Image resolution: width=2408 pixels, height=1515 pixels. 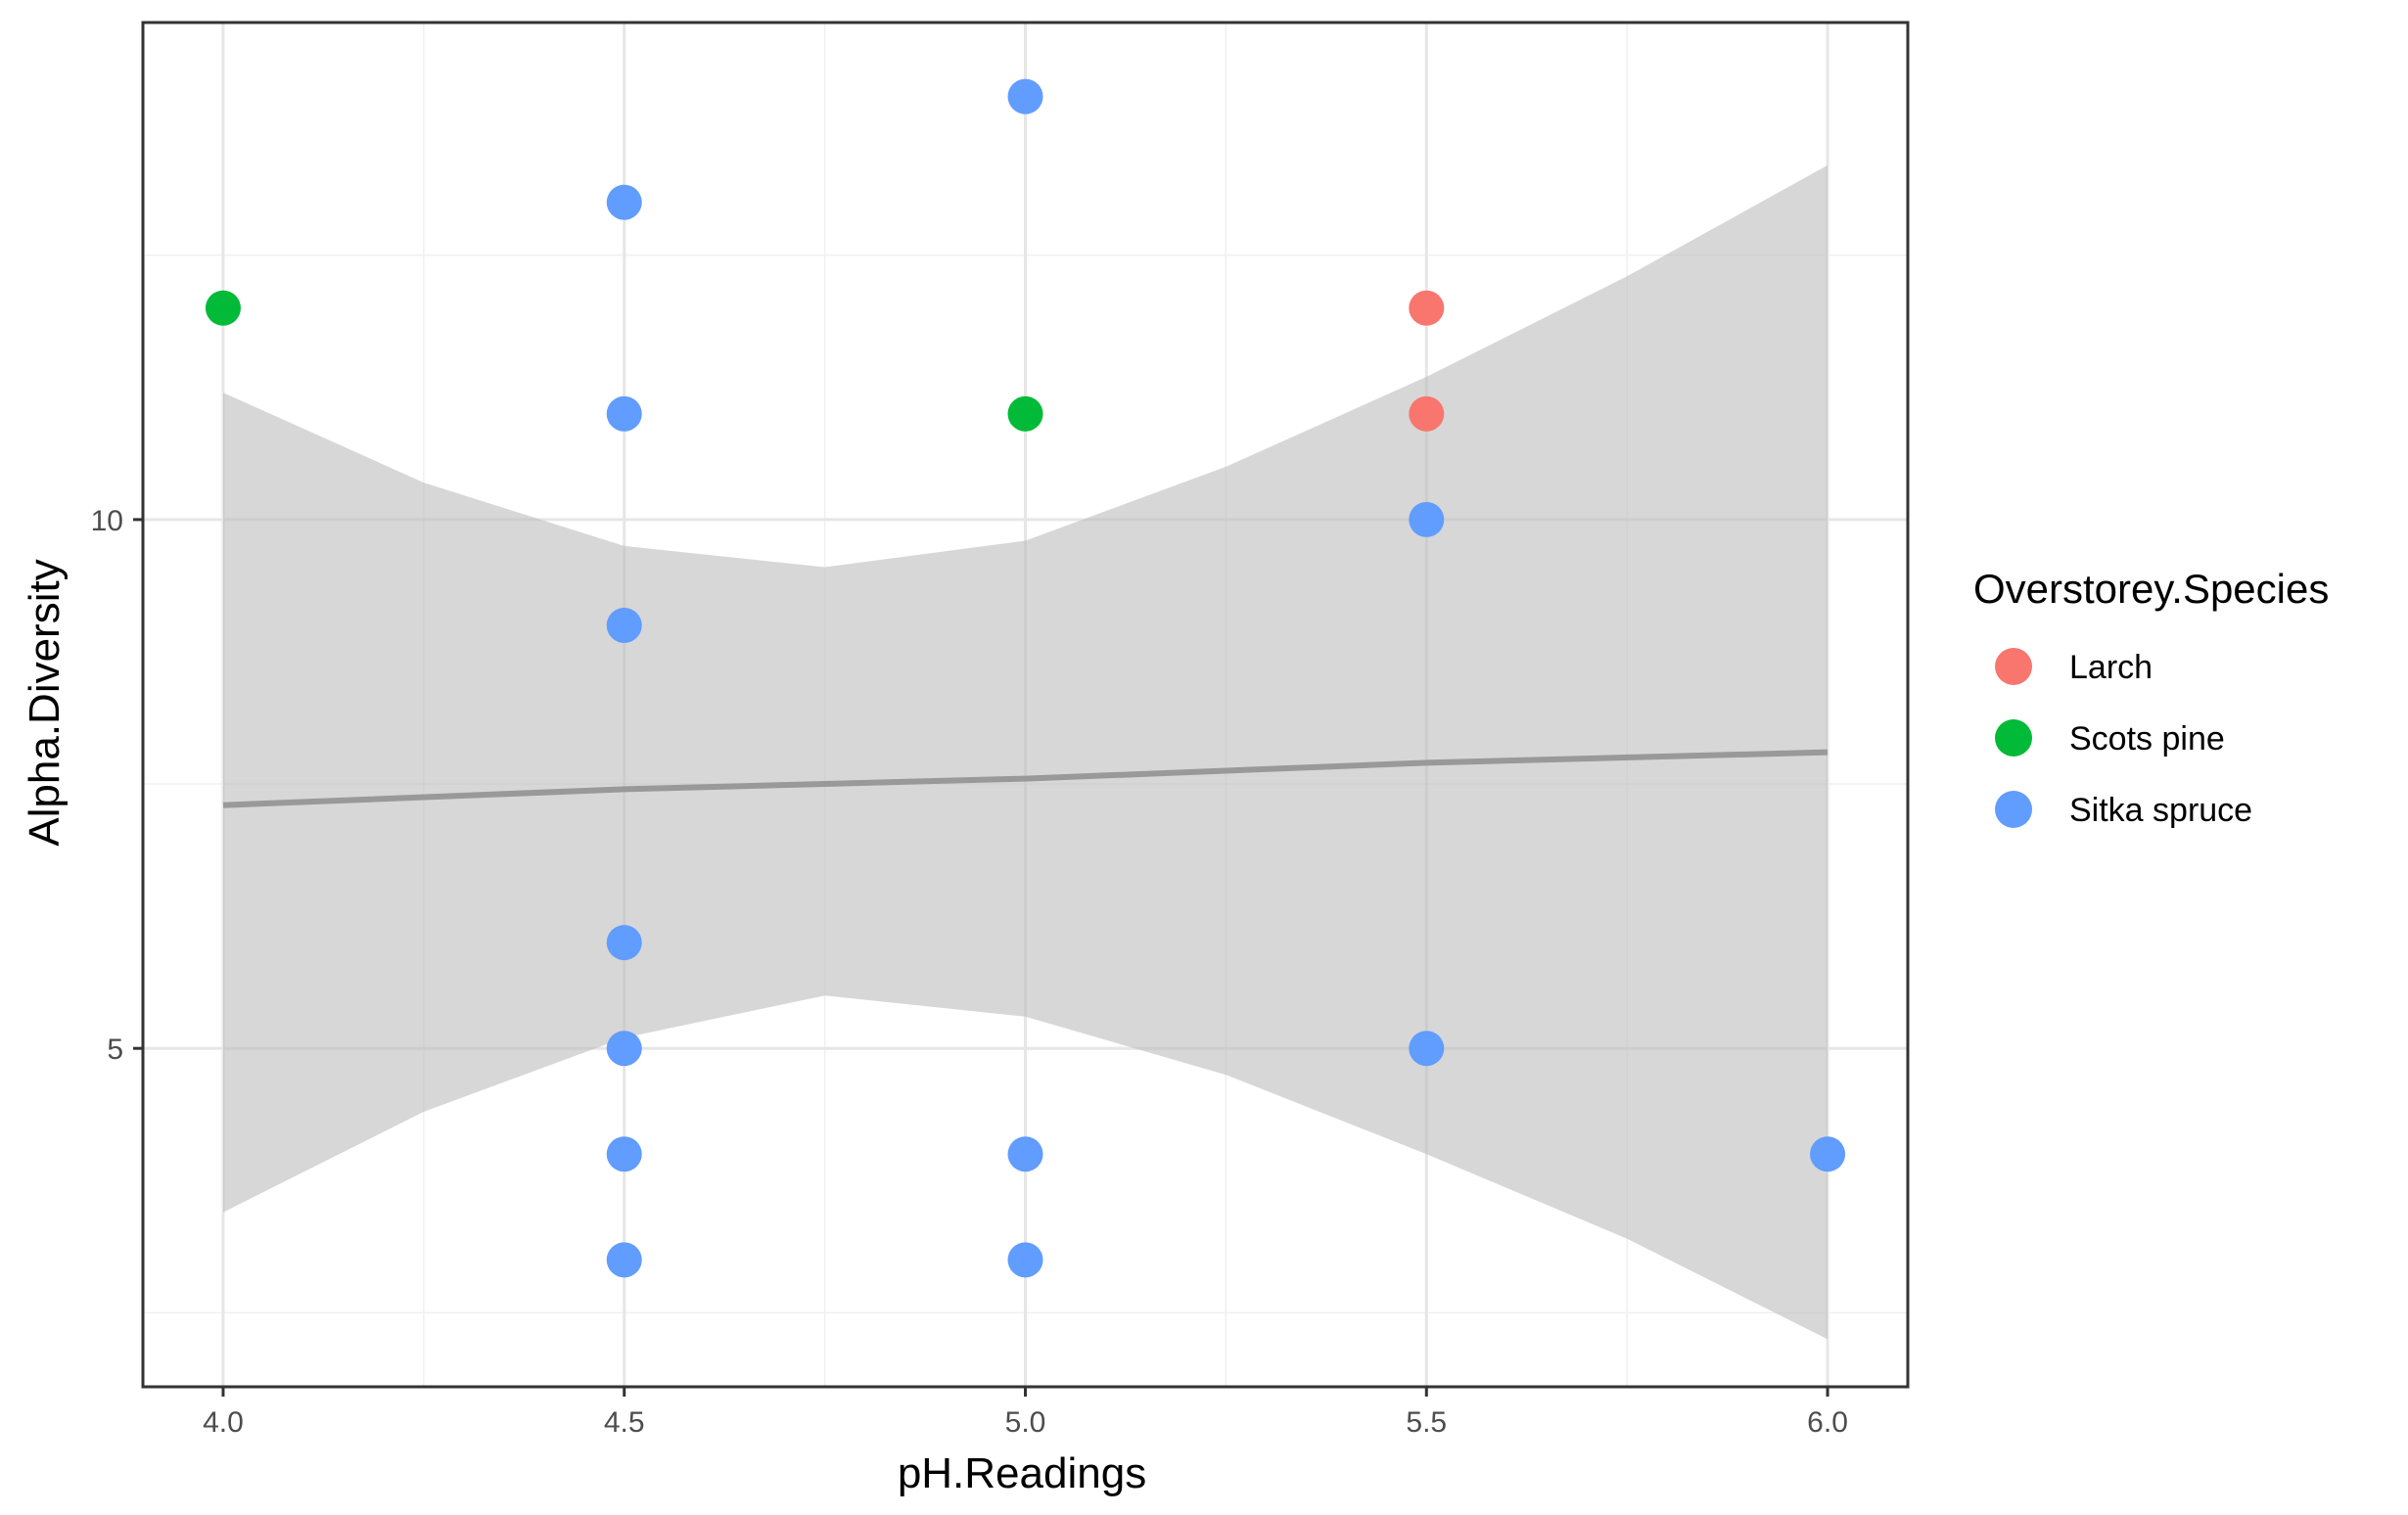 What do you see at coordinates (1827, 1422) in the screenshot?
I see `x-tick-label: 6.0` at bounding box center [1827, 1422].